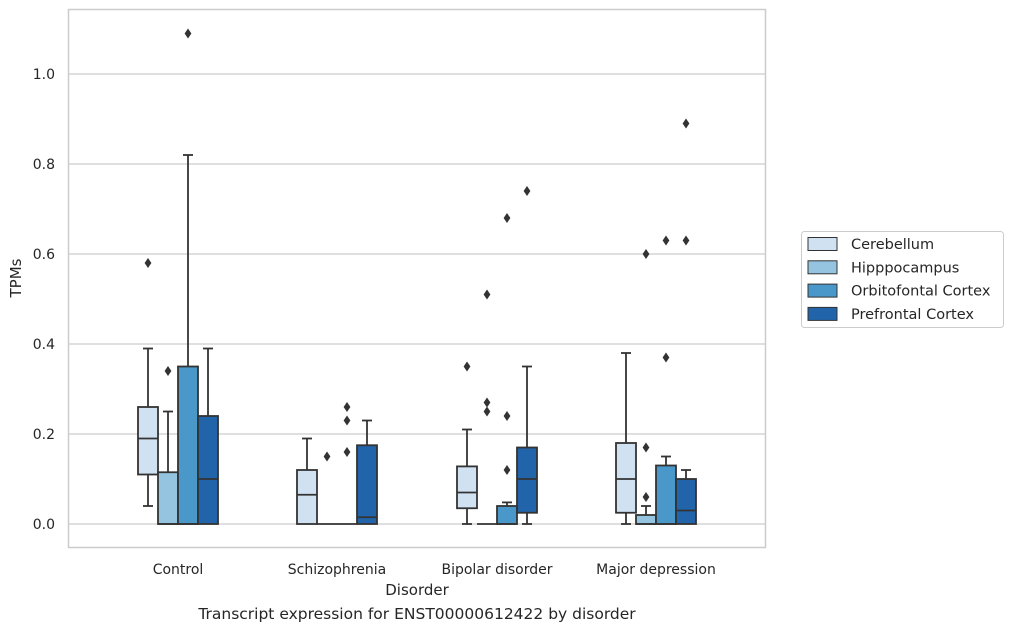  What do you see at coordinates (905, 268) in the screenshot?
I see `legend-label: Hipppocampus` at bounding box center [905, 268].